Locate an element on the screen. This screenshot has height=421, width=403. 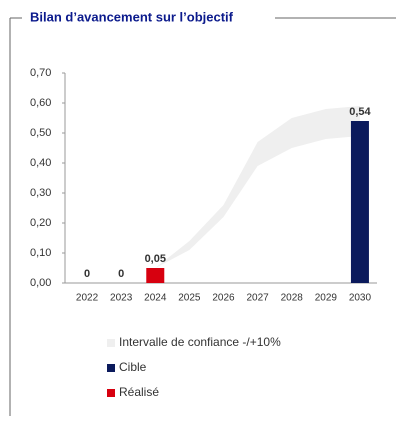
y-tick-label: 0,50 is located at coordinates (40, 133).